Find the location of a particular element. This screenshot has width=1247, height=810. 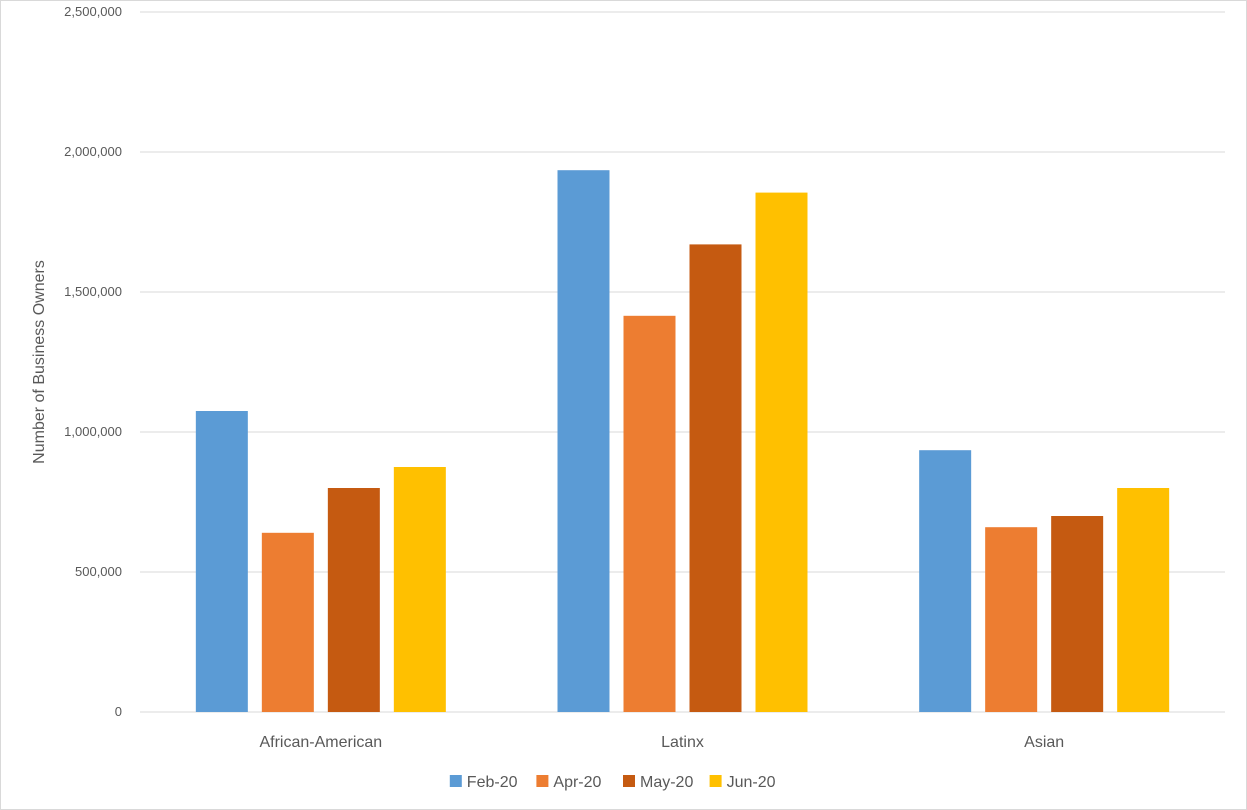

x-category-label: Asian is located at coordinates (1044, 742).